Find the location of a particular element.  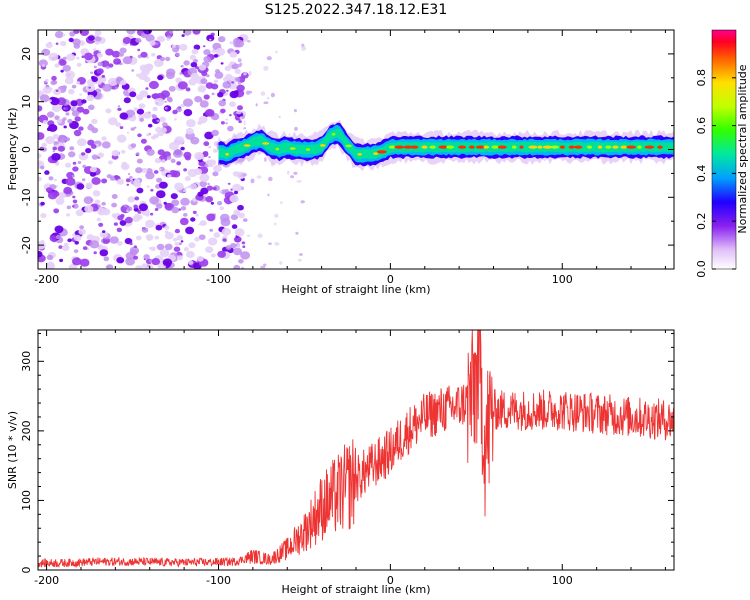

y-tick-label: 200 is located at coordinates (26, 430).